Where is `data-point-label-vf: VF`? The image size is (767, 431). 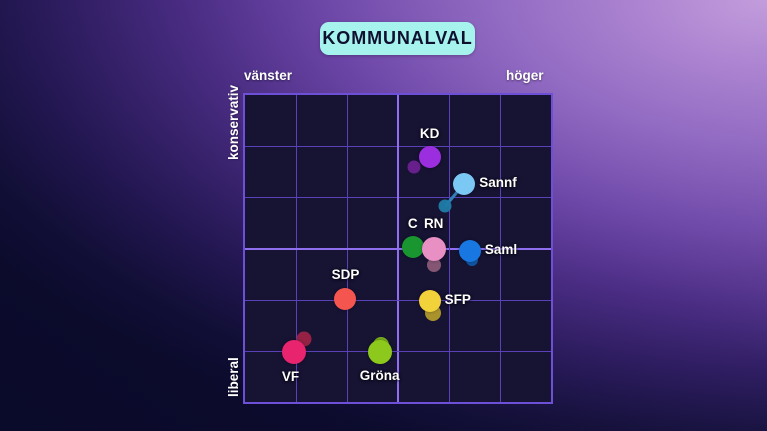
data-point-label-vf: VF is located at coordinates (290, 377).